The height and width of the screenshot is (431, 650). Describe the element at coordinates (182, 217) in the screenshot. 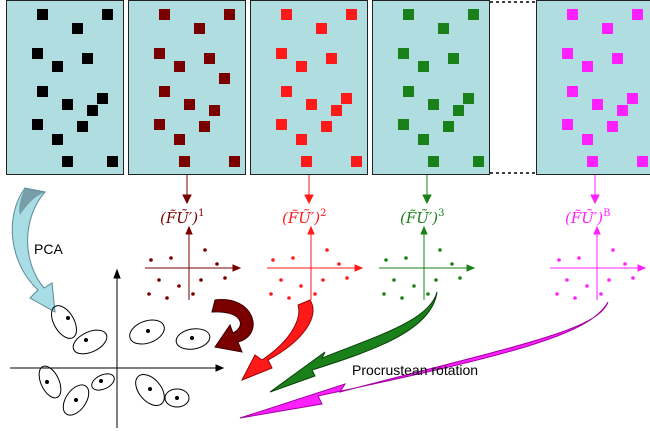

I see `bootstrap-label-1: (F̃Ũ′)1` at that location.